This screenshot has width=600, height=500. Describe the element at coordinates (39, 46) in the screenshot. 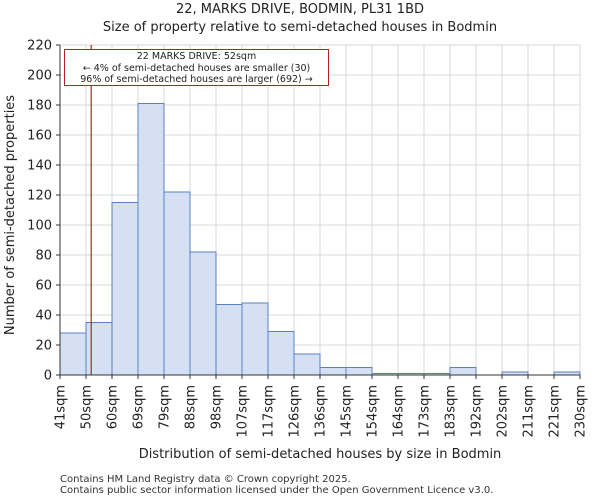

I see `y-tick-label: 220` at that location.